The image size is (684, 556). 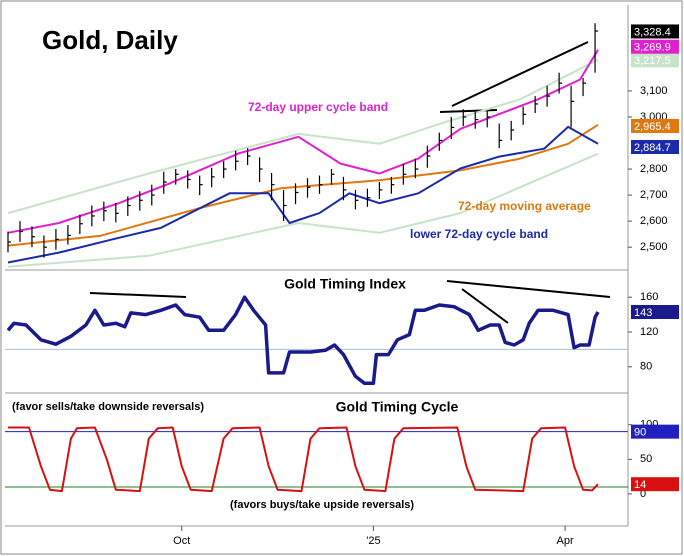 I want to click on y-tick-label: 120, so click(x=649, y=332).